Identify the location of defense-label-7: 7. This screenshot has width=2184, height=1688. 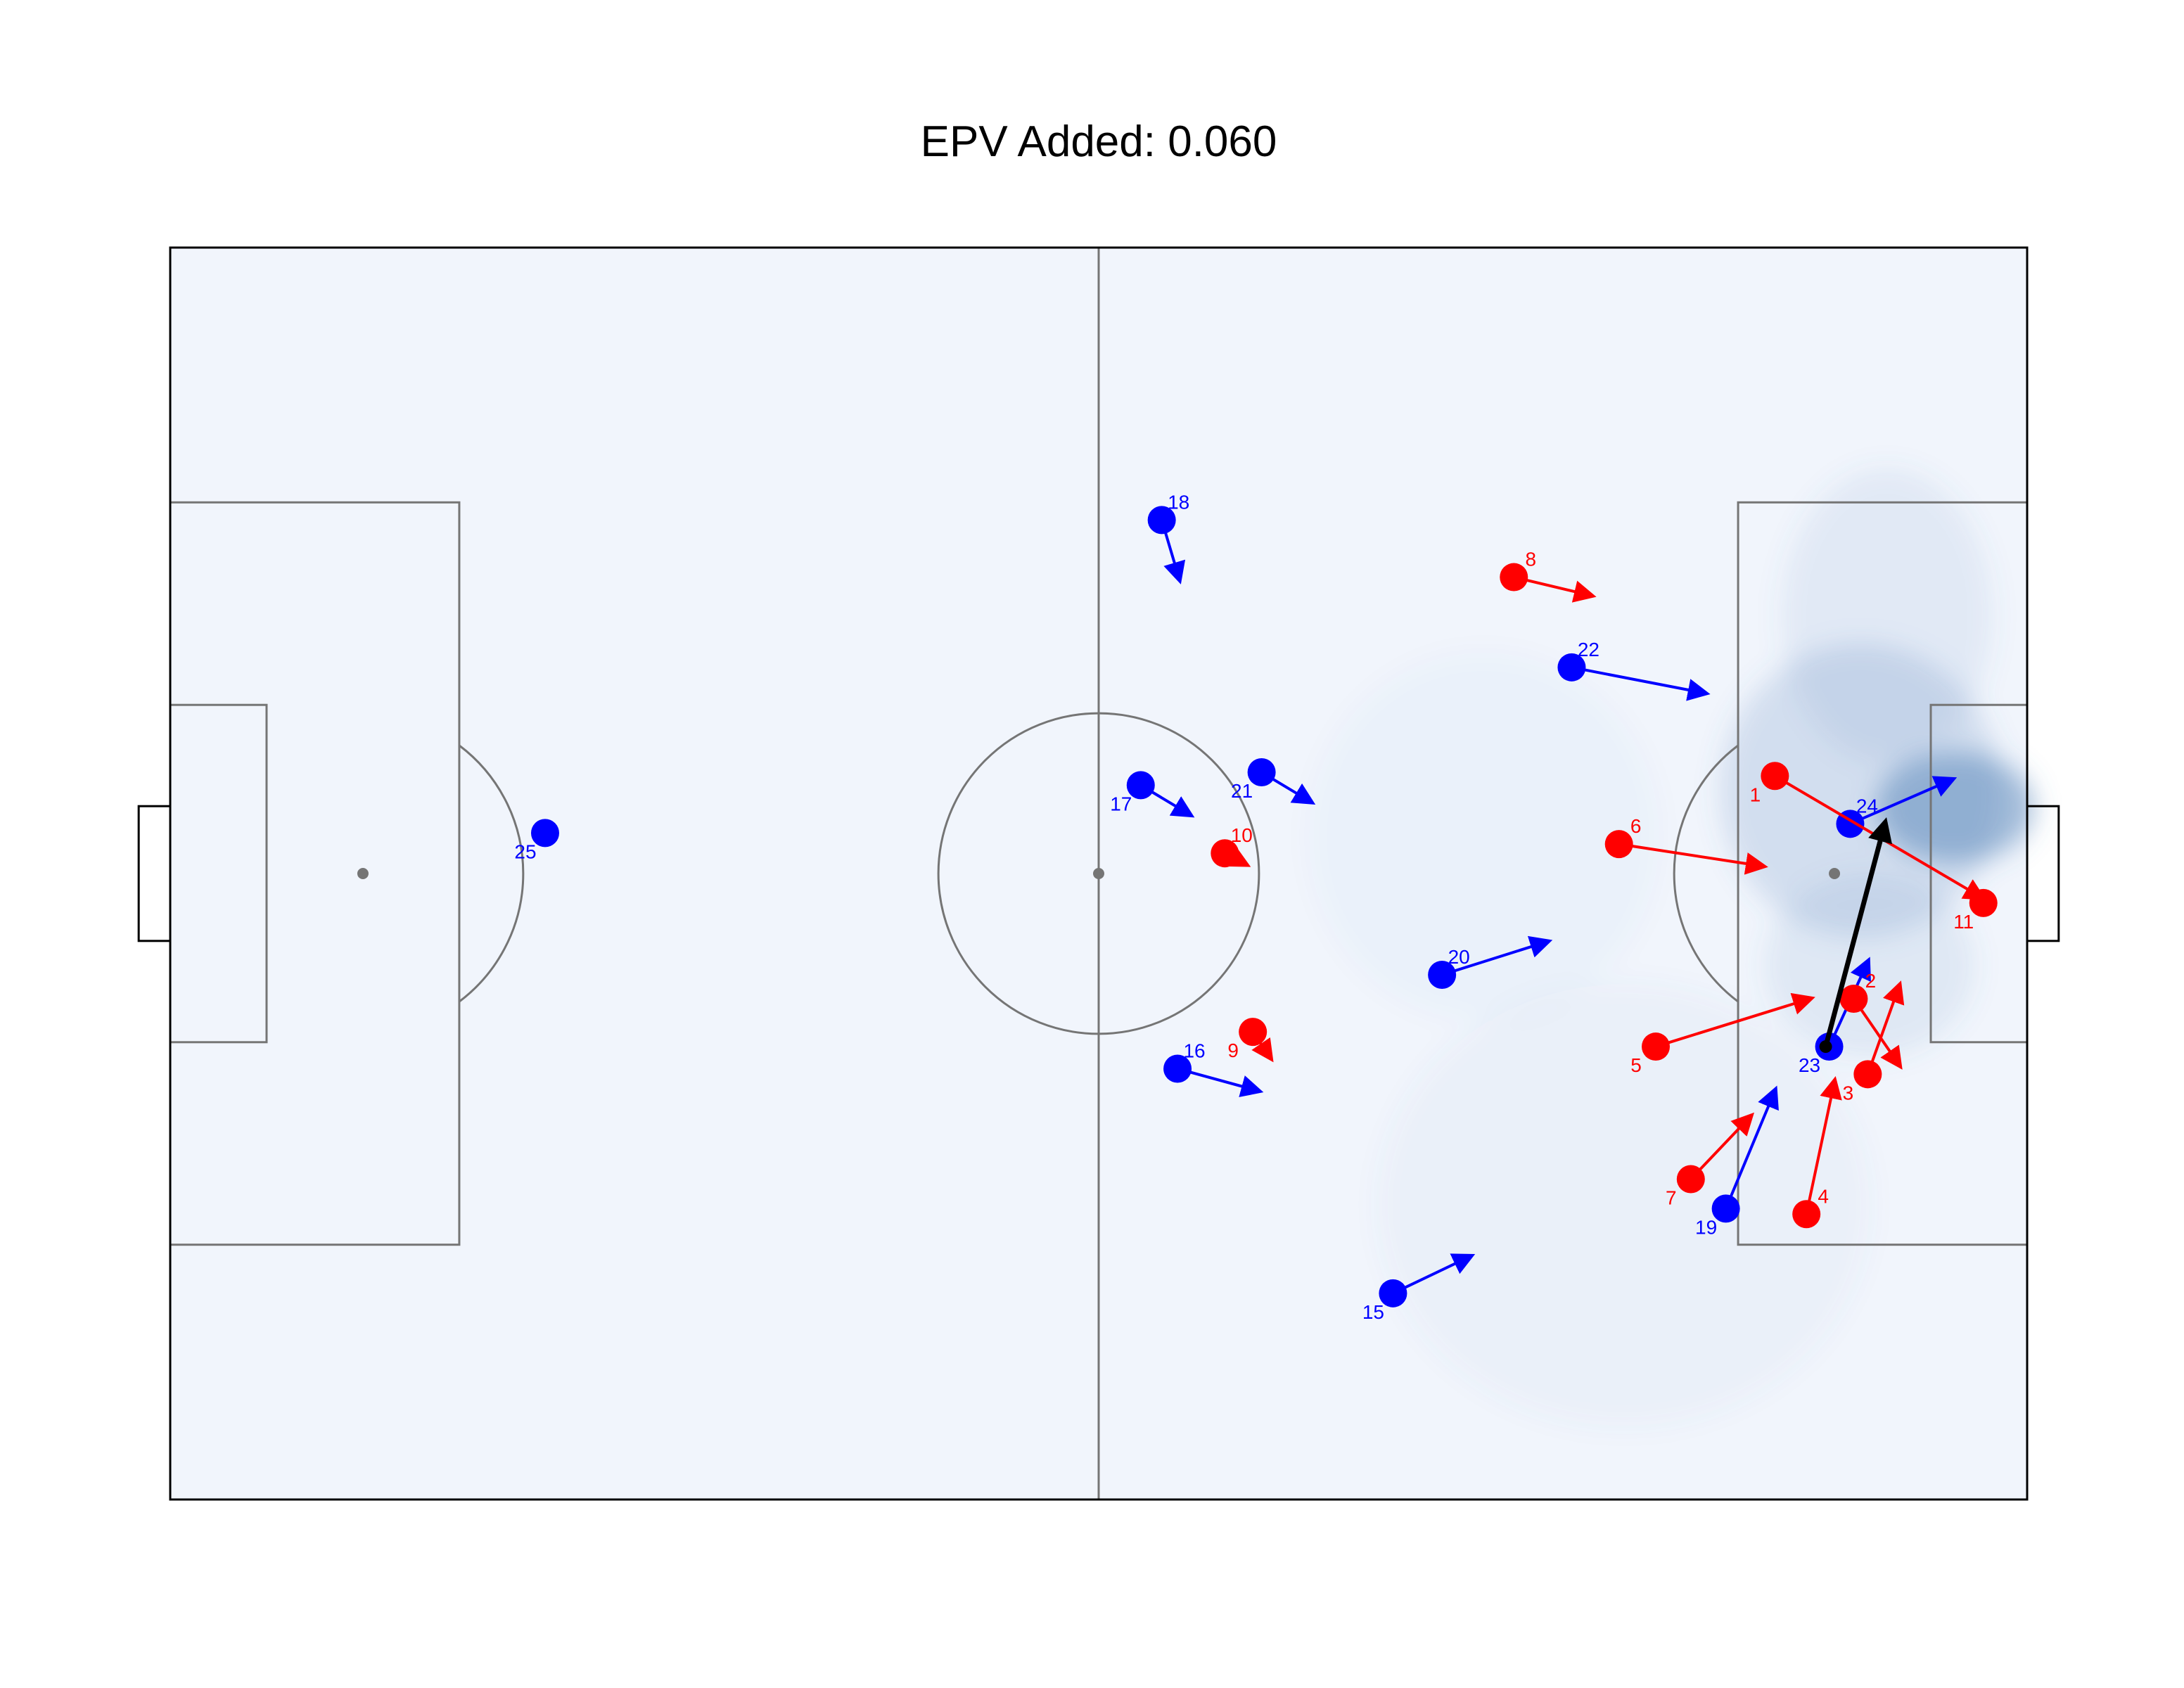
(1671, 1198).